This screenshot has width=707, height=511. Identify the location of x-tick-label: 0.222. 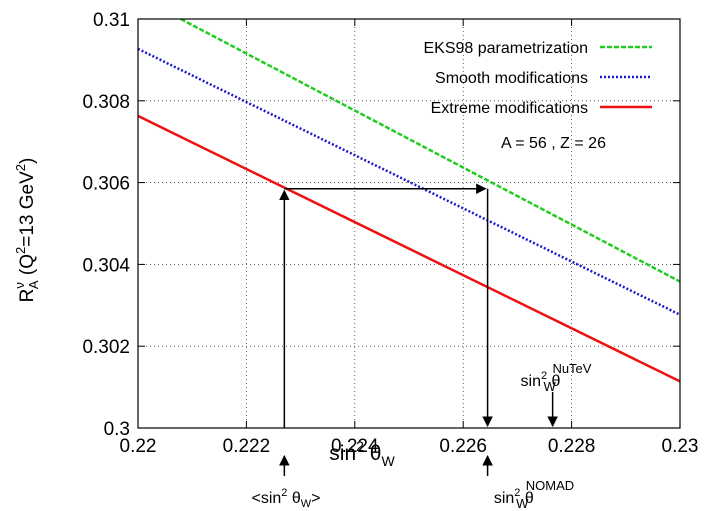
(247, 446).